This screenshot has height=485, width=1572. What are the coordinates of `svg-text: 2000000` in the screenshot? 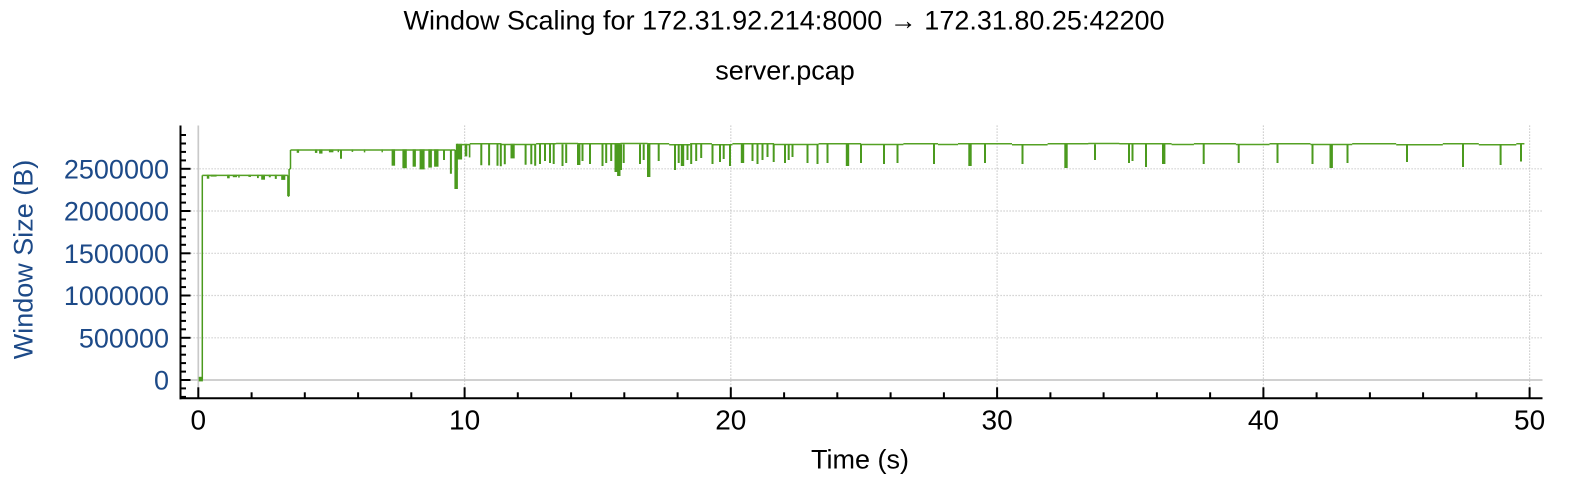 It's located at (116, 212).